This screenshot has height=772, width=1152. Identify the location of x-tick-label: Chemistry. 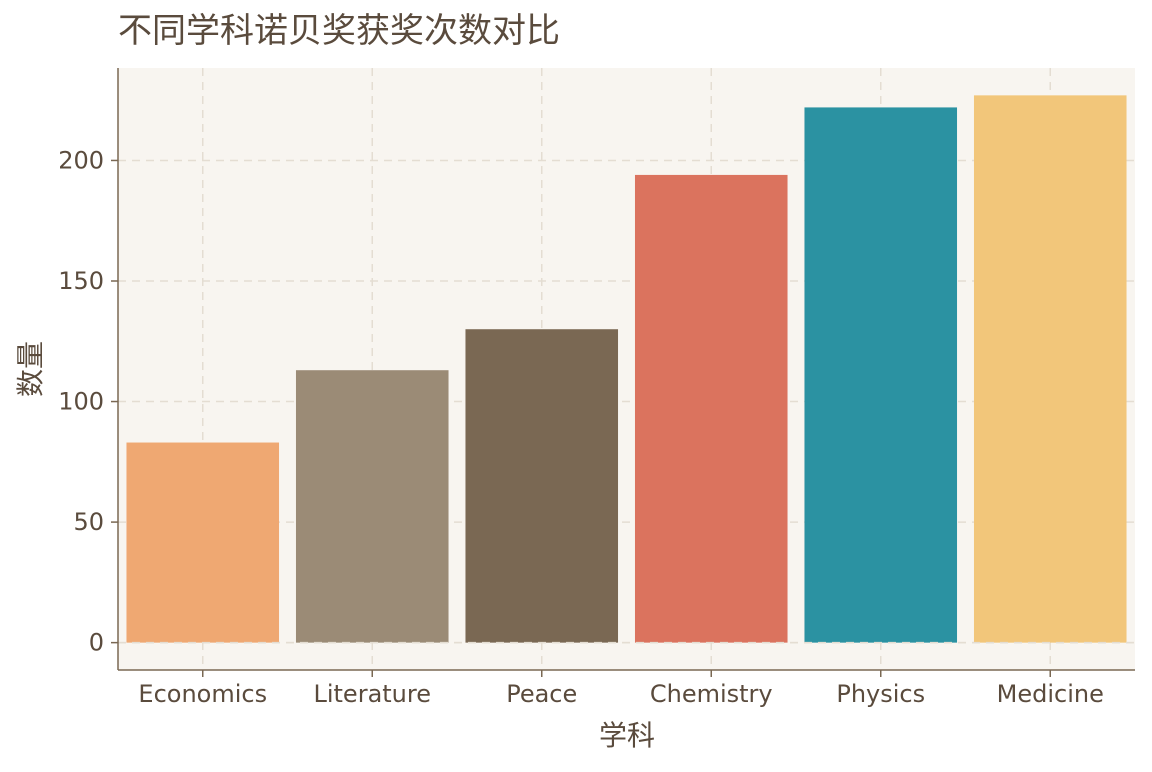
(711, 694).